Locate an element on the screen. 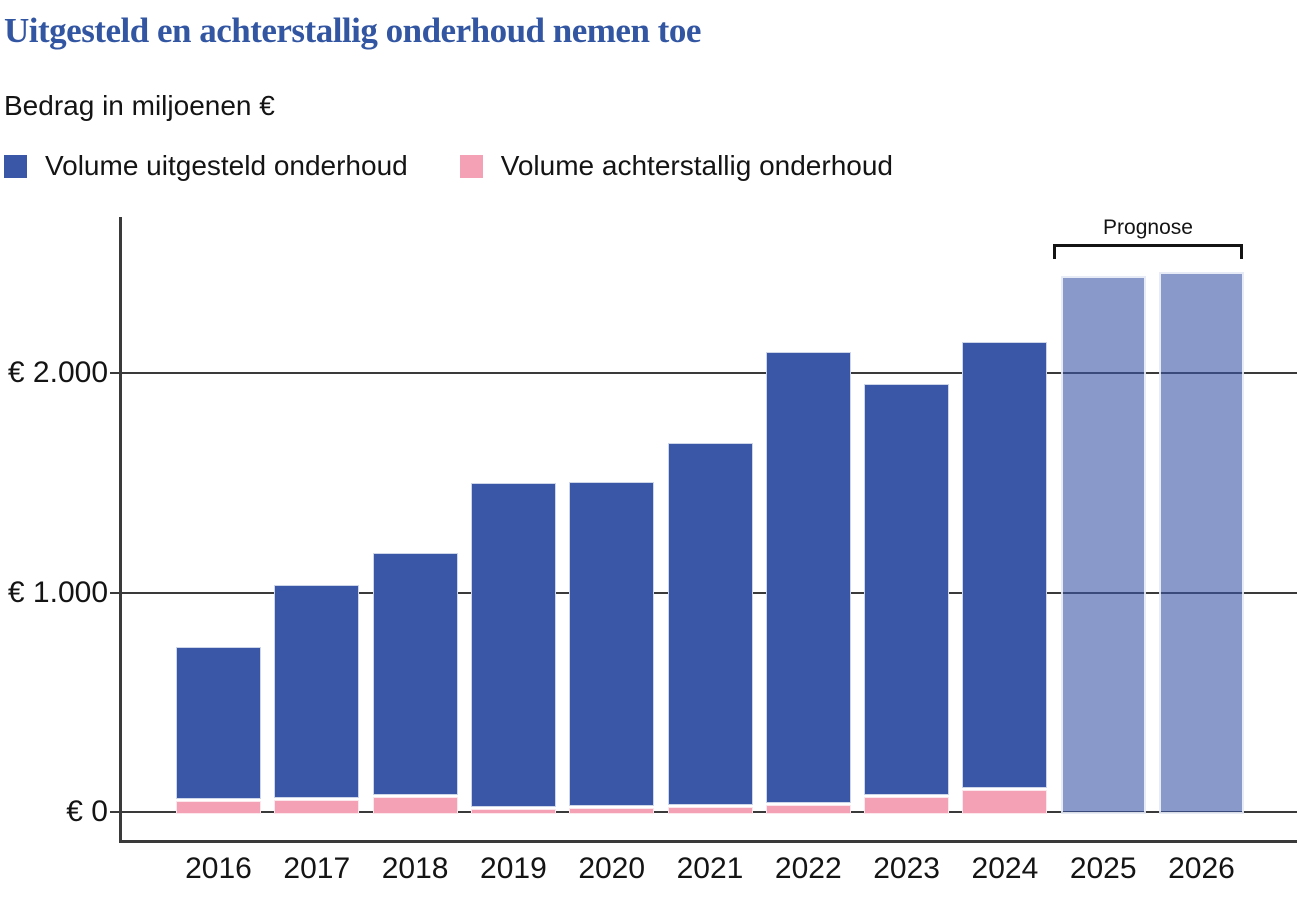  bar-2025 is located at coordinates (1103, 545).